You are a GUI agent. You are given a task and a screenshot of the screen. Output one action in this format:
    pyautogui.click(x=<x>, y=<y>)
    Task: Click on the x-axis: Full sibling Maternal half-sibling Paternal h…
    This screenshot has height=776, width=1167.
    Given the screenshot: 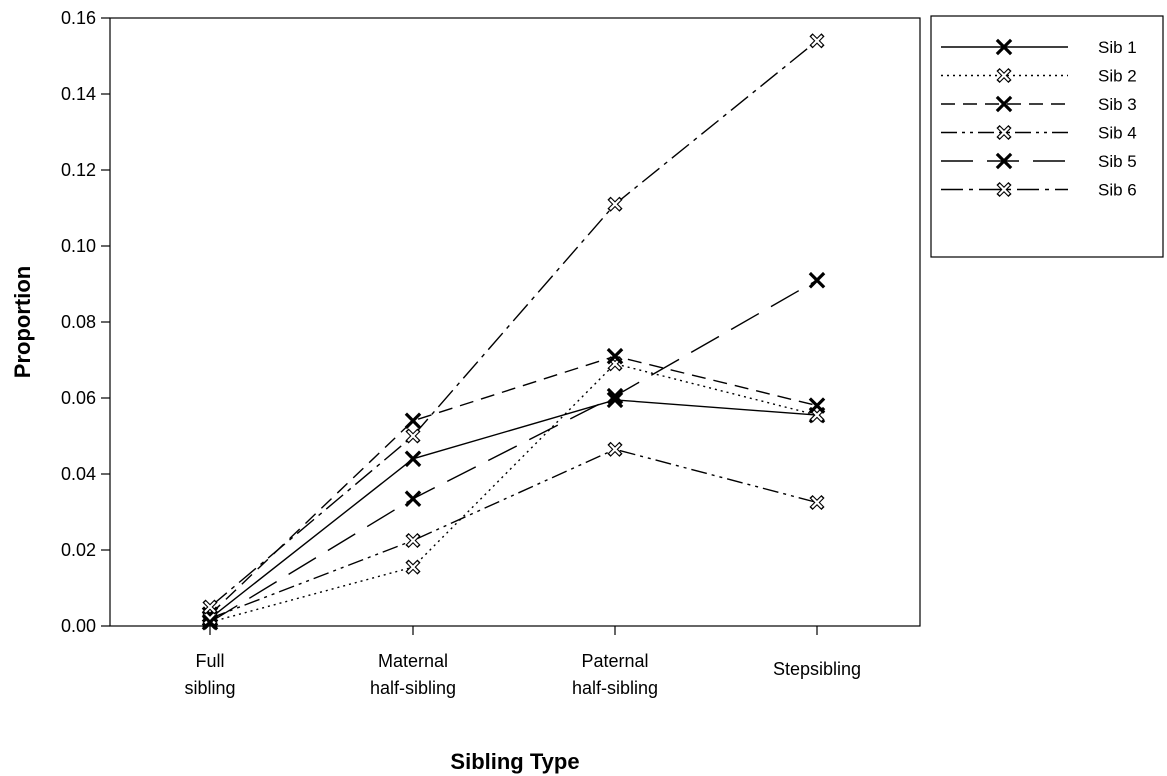 What is the action you would take?
    pyautogui.click(x=522, y=662)
    